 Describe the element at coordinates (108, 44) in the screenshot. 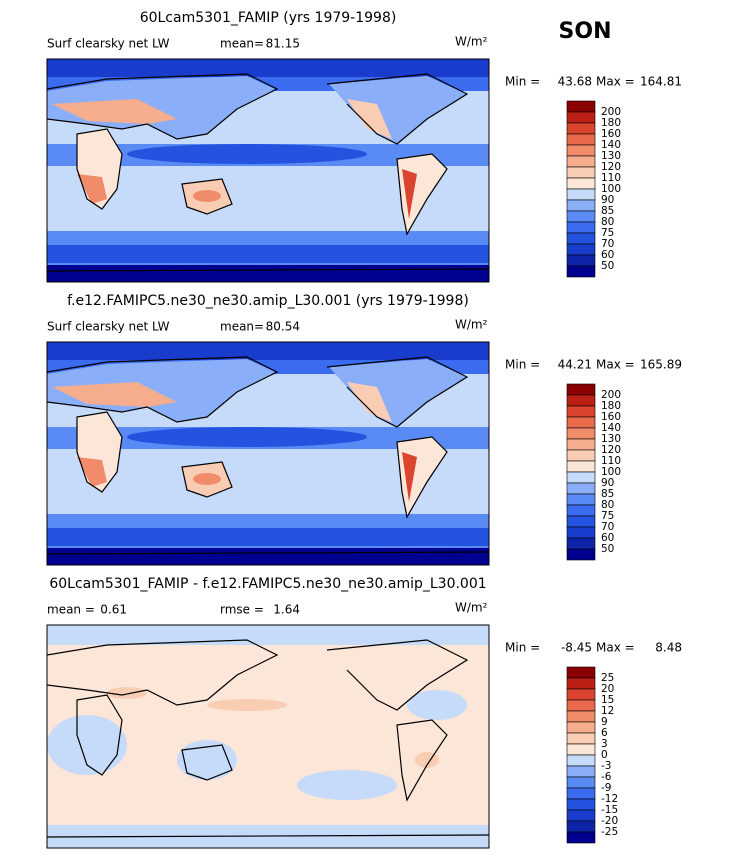

I see `variable: Surf clearsky net LW` at that location.